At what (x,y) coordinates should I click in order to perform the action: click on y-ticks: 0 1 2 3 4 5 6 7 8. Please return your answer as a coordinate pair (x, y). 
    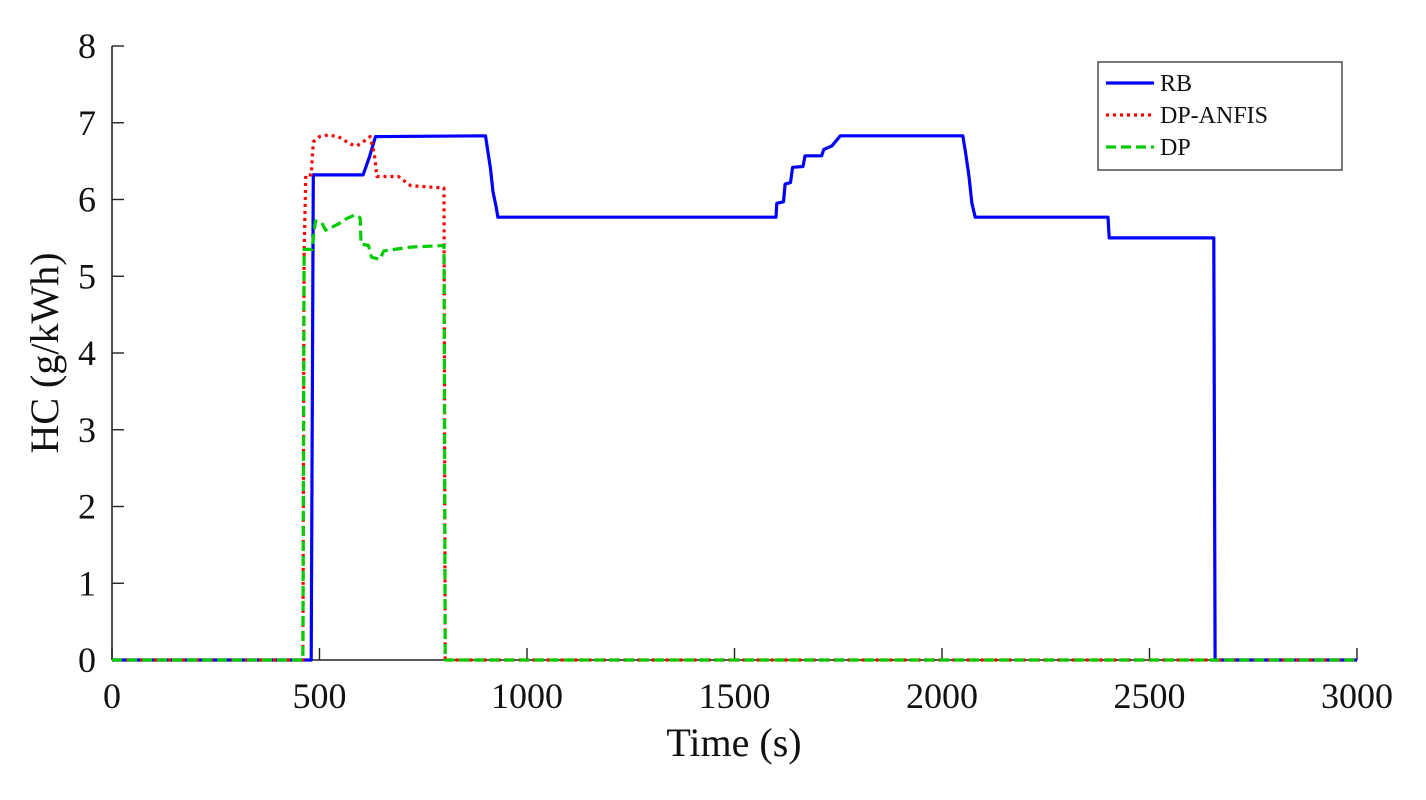
    Looking at the image, I should click on (101, 353).